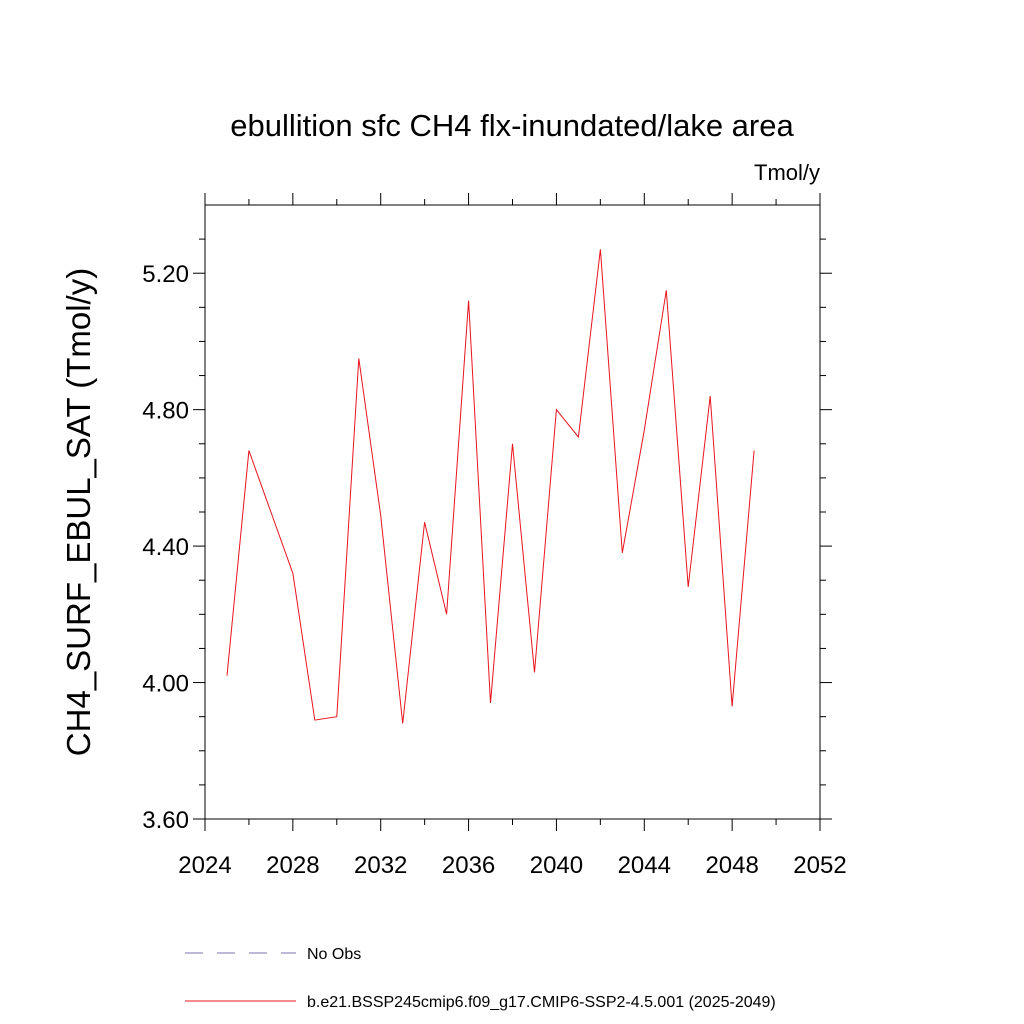 The image size is (1024, 1024). I want to click on y-tick-label-0: 3.60, so click(165, 820).